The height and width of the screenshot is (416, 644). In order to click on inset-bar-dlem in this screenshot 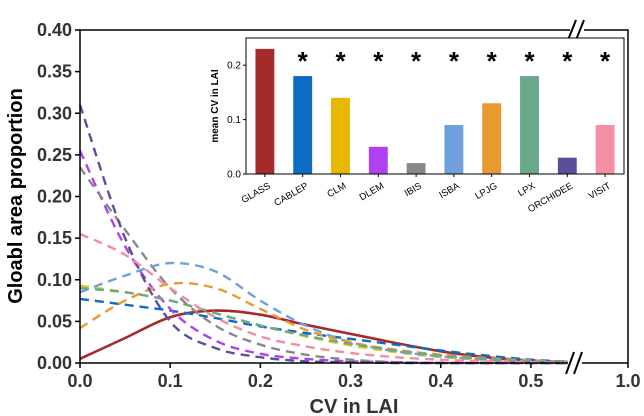, I will do `click(378, 160)`.